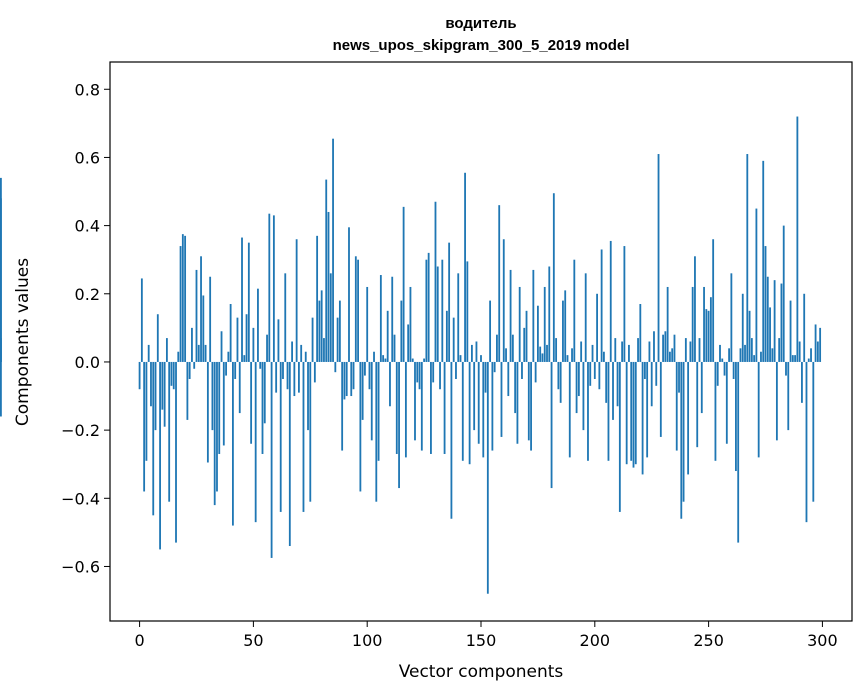  I want to click on bar-component-undefined, so click(1, 389).